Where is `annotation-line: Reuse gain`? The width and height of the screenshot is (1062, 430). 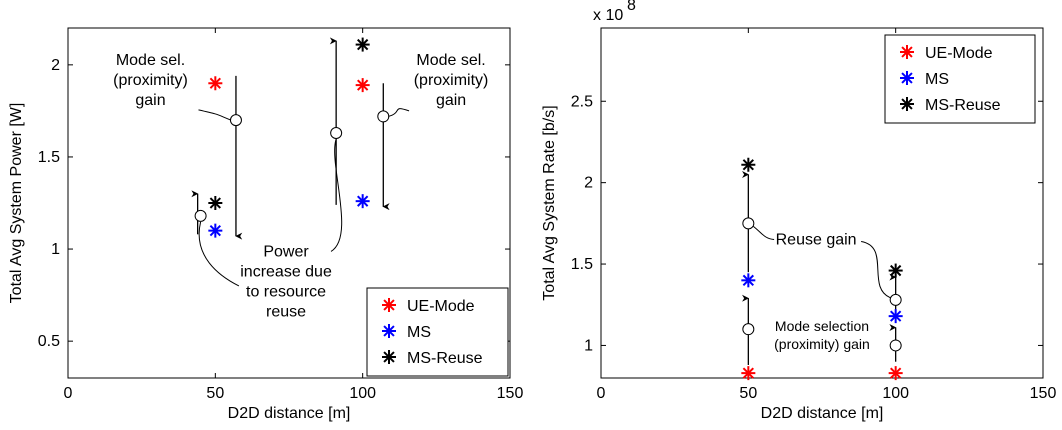
annotation-line: Reuse gain is located at coordinates (816, 240).